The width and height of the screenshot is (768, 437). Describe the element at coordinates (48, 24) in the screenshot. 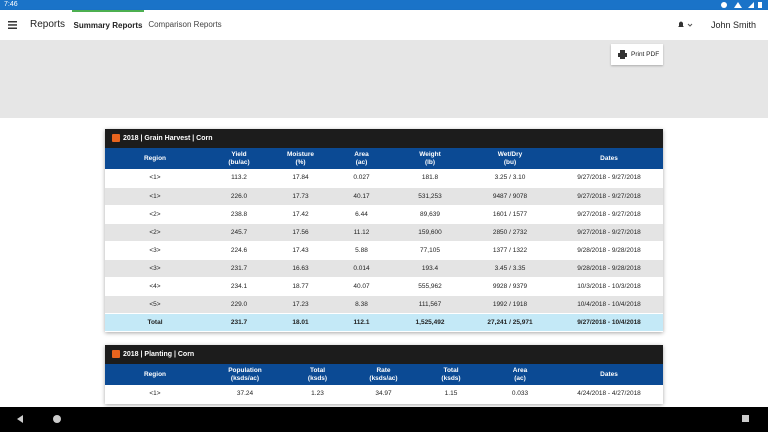

I see `app-title: Reports` at that location.